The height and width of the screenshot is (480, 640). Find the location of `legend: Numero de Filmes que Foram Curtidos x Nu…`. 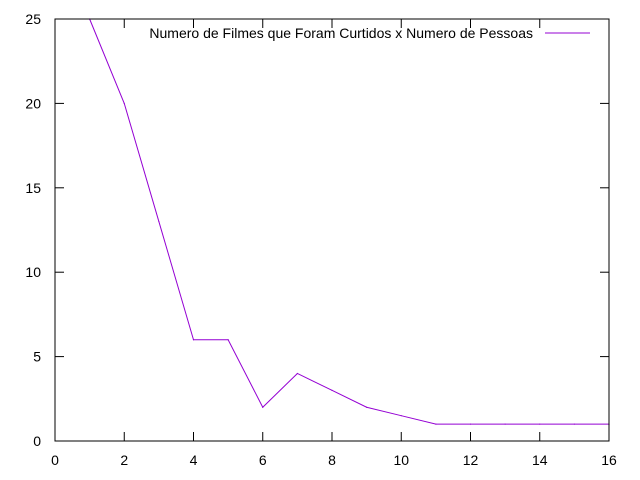

legend: Numero de Filmes que Foram Curtidos x Nu… is located at coordinates (369, 33).